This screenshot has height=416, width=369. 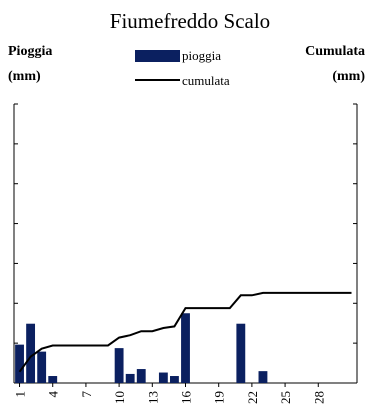 I want to click on x-tick-label: 22, so click(x=252, y=397).